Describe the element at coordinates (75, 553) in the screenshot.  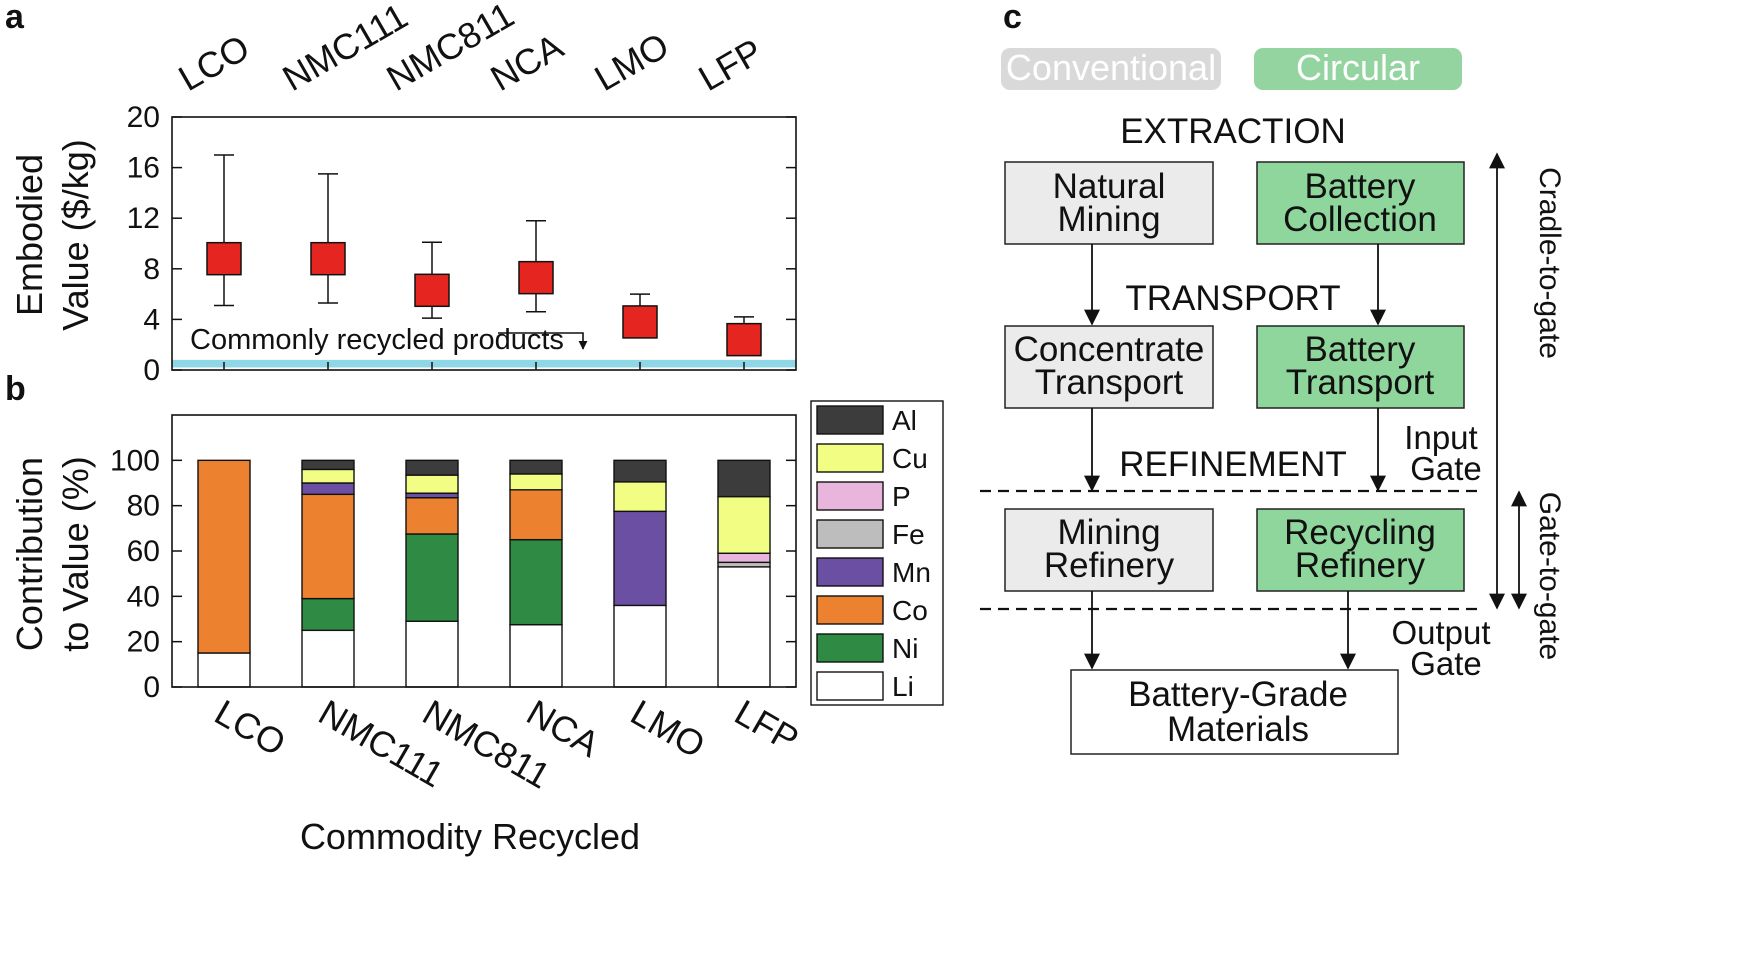
I see `panel-b-ylabel-line2: to Value (%)` at that location.